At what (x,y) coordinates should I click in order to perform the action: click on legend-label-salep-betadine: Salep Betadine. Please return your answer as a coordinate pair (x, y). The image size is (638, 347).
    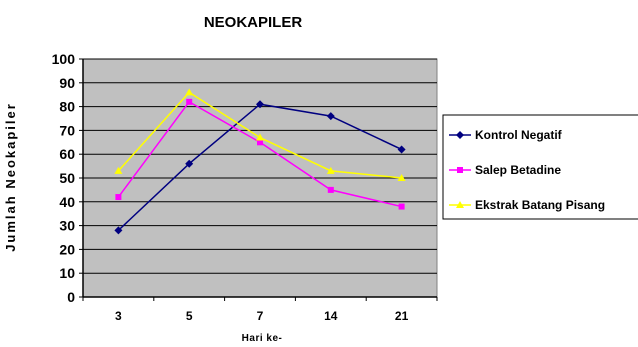
    Looking at the image, I should click on (518, 170).